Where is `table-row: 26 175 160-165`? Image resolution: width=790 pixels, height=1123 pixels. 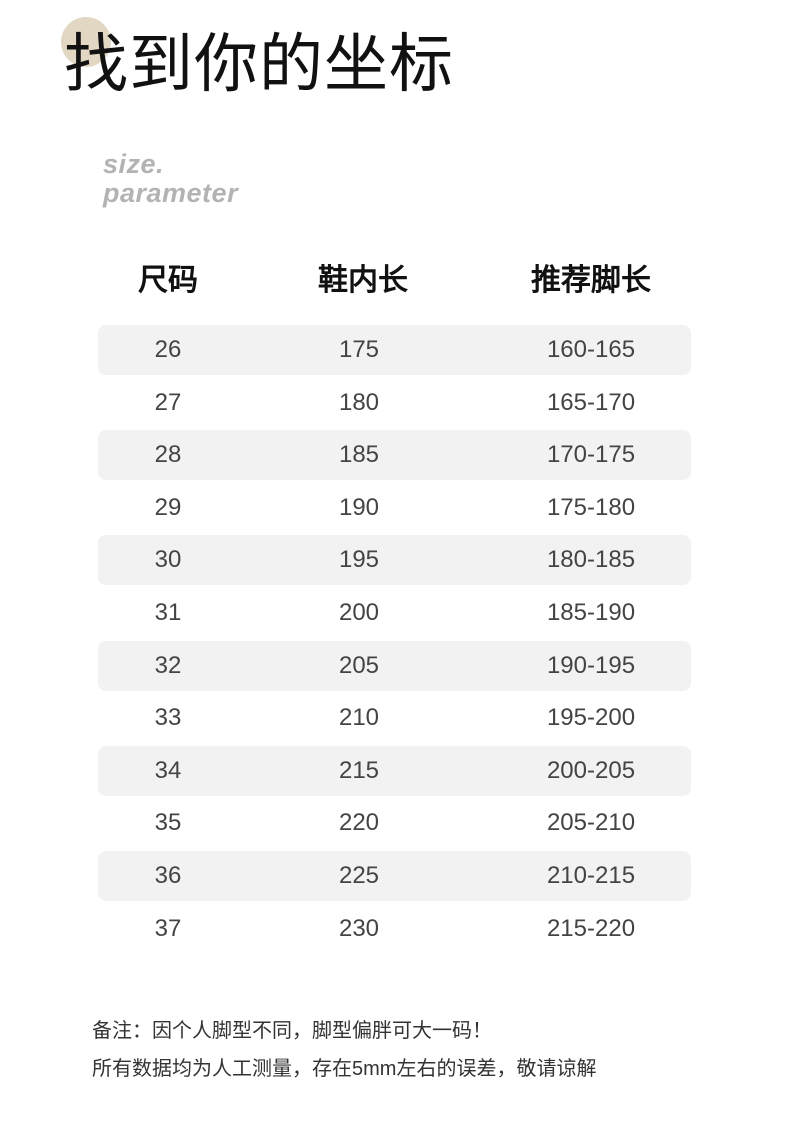 table-row: 26 175 160-165 is located at coordinates (394, 350).